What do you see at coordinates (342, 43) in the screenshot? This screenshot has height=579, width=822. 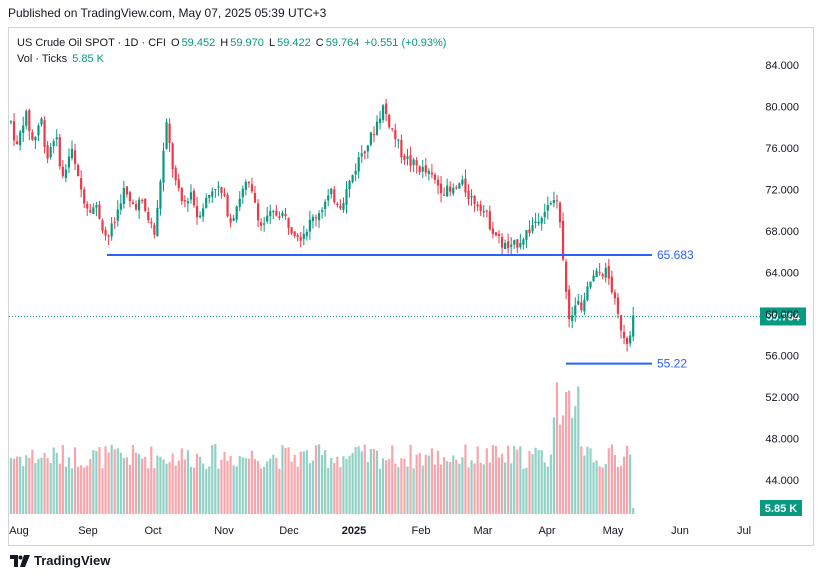 I see `close-value: 59.764` at bounding box center [342, 43].